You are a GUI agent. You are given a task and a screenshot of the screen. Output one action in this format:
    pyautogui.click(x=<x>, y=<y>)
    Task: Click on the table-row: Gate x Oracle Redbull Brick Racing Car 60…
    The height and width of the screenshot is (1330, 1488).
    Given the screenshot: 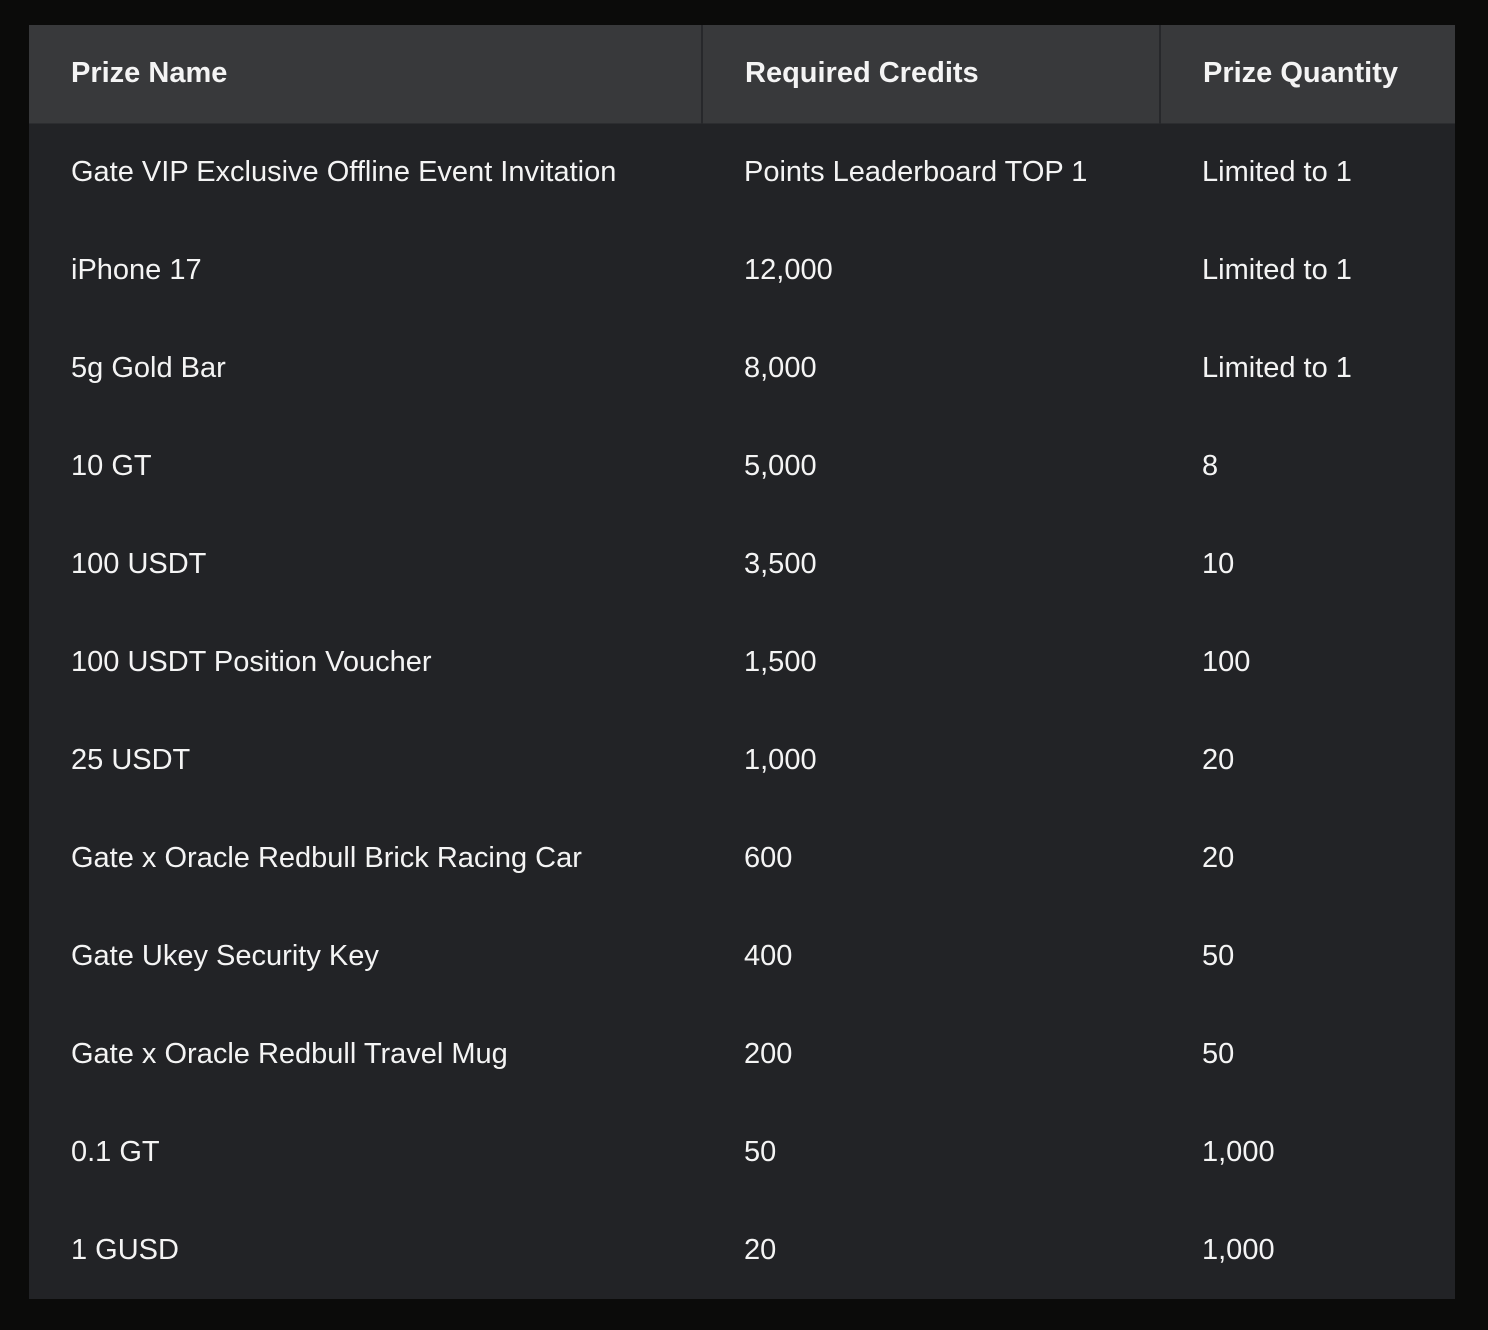 What is the action you would take?
    pyautogui.click(x=742, y=858)
    